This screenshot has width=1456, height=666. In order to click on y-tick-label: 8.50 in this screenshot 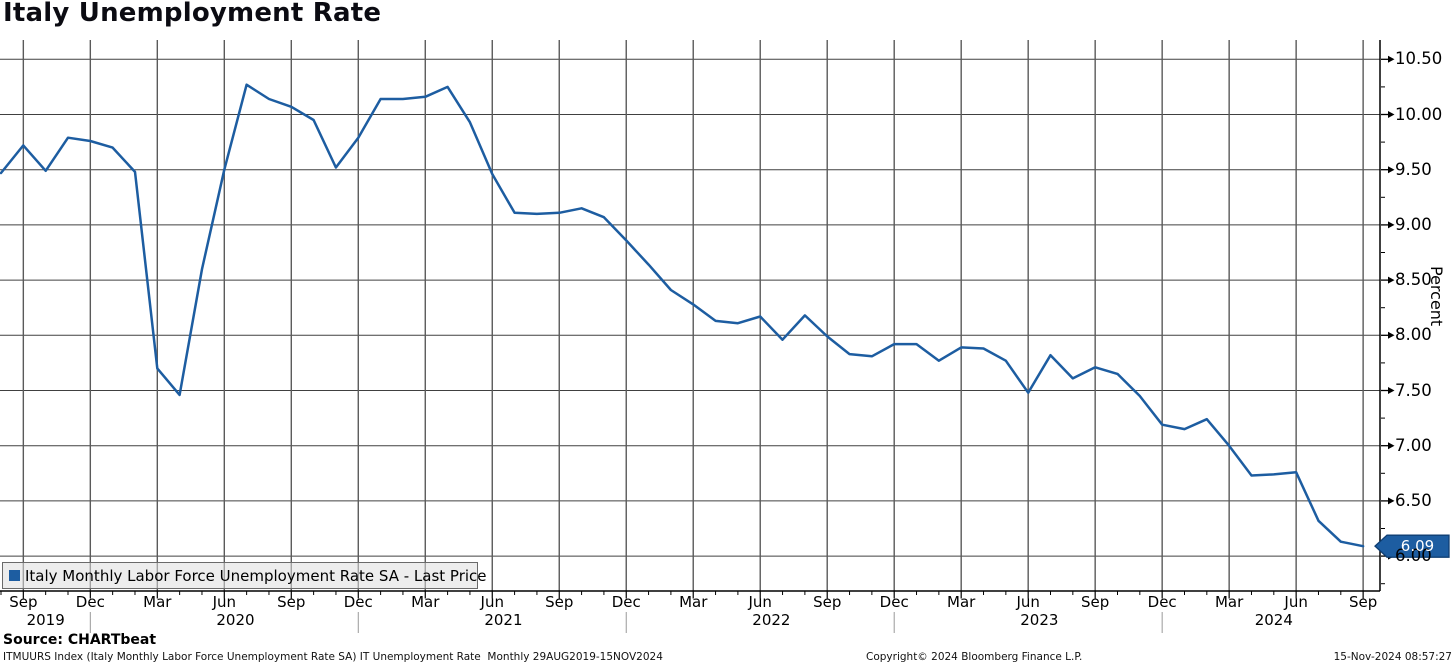, I will do `click(1413, 280)`.